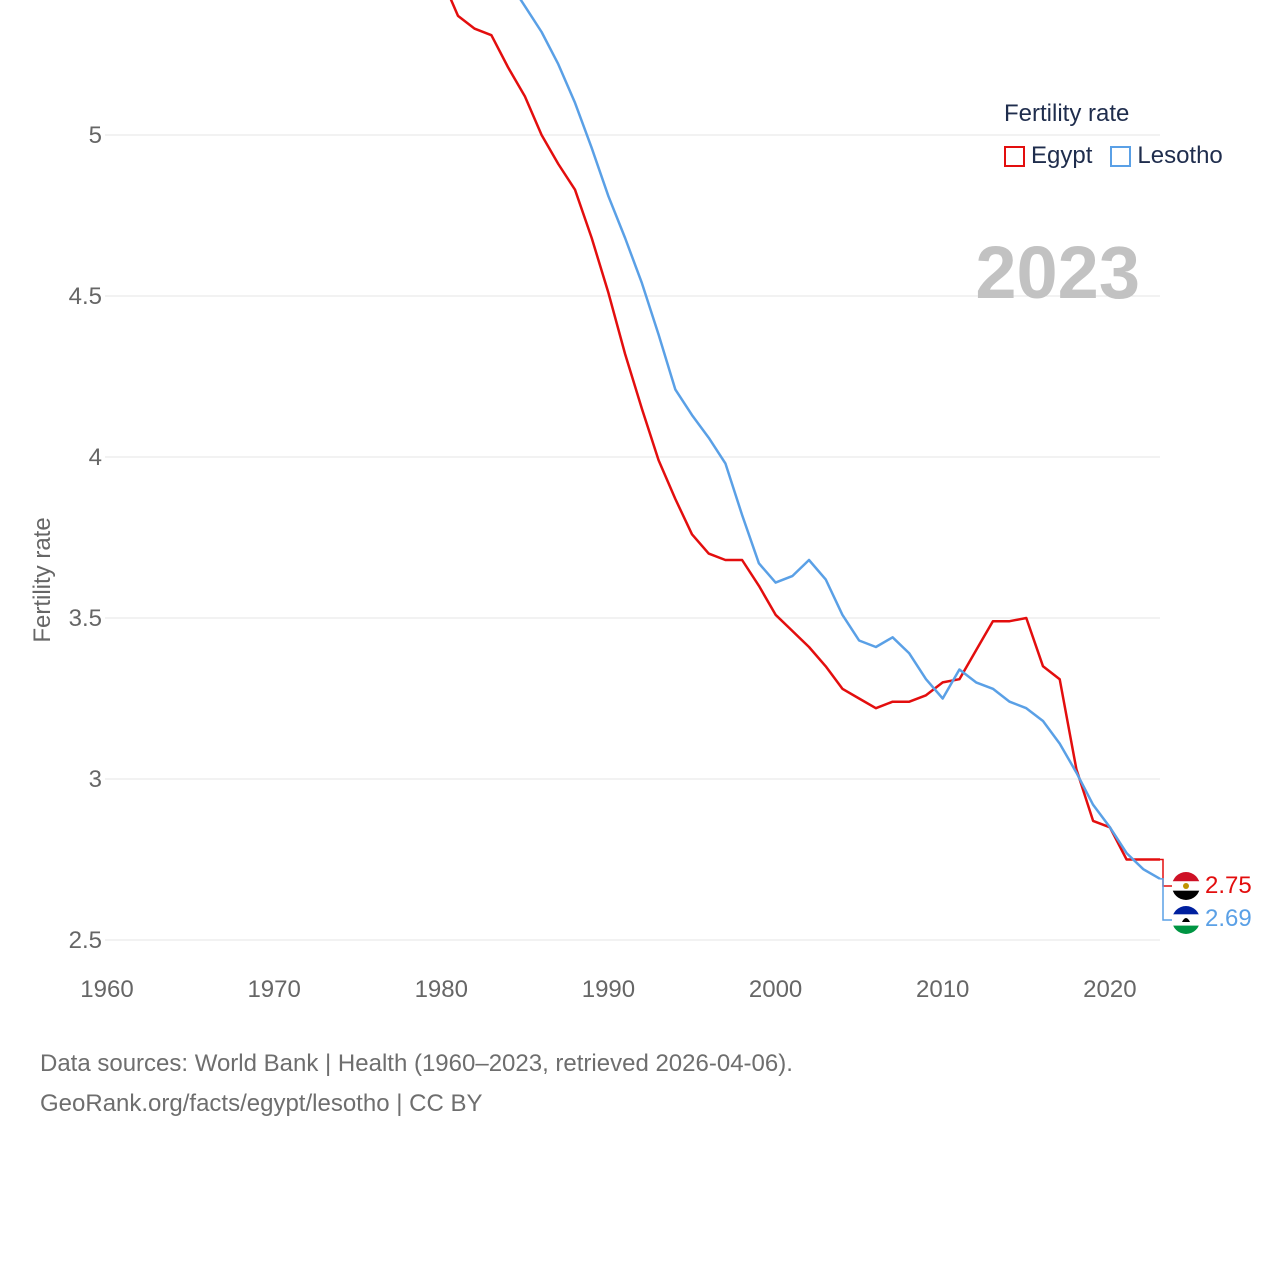  Describe the element at coordinates (106, 989) in the screenshot. I see `x-tick-label: 1960` at that location.